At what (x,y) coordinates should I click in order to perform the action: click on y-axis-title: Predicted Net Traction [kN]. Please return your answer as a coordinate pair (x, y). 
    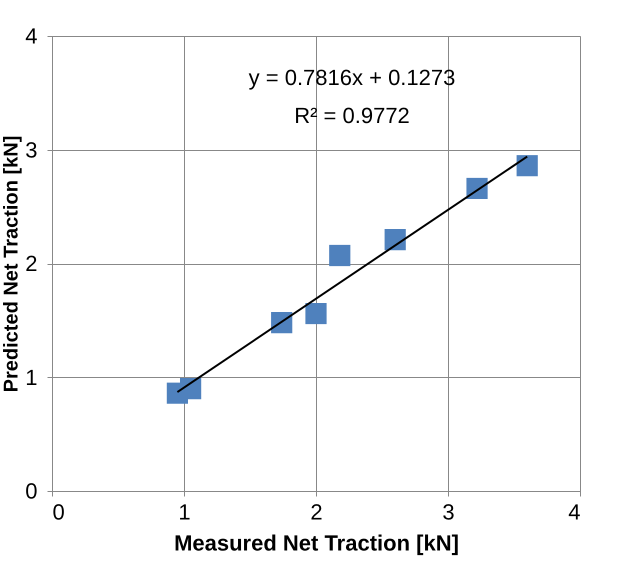
    Looking at the image, I should click on (11, 264).